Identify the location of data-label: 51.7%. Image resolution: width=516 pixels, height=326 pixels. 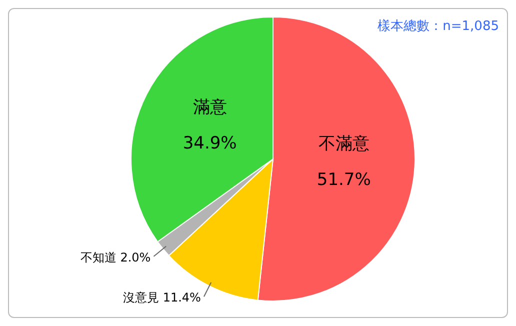
(343, 180).